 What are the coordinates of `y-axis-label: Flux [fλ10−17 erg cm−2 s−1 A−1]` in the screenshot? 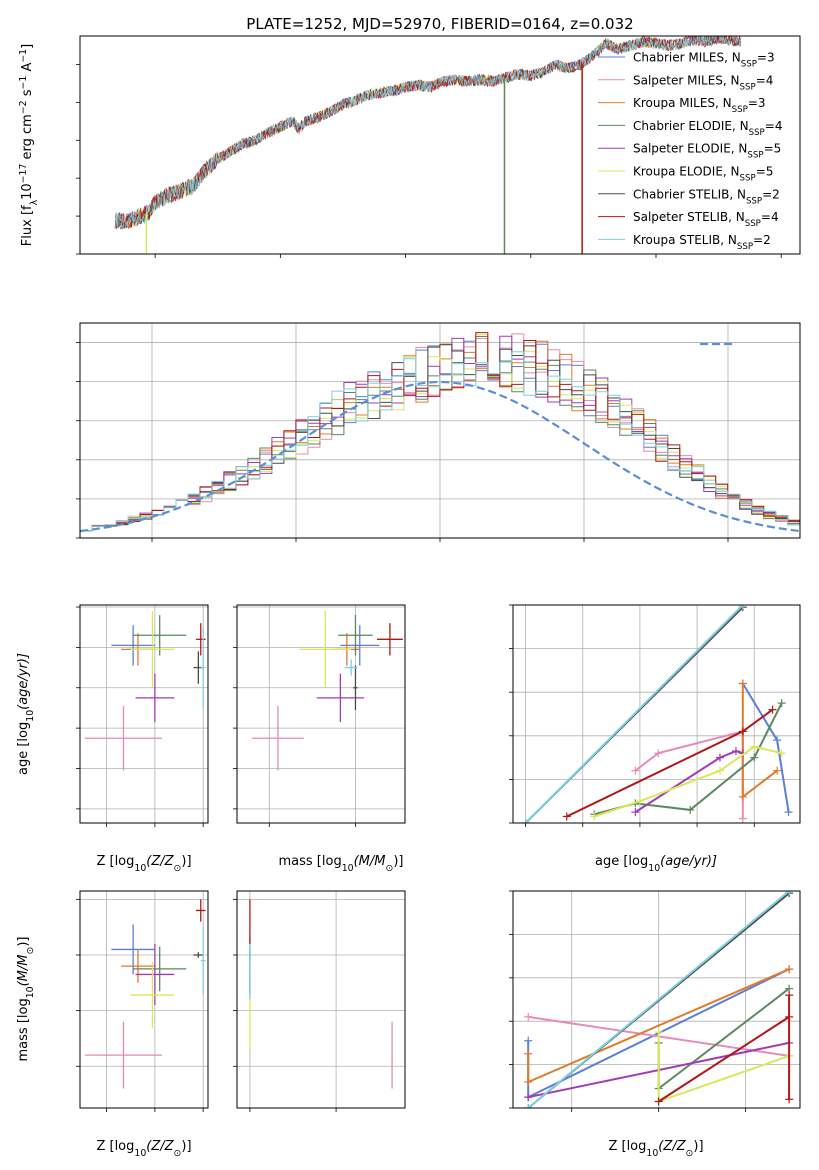 It's located at (29, 145).